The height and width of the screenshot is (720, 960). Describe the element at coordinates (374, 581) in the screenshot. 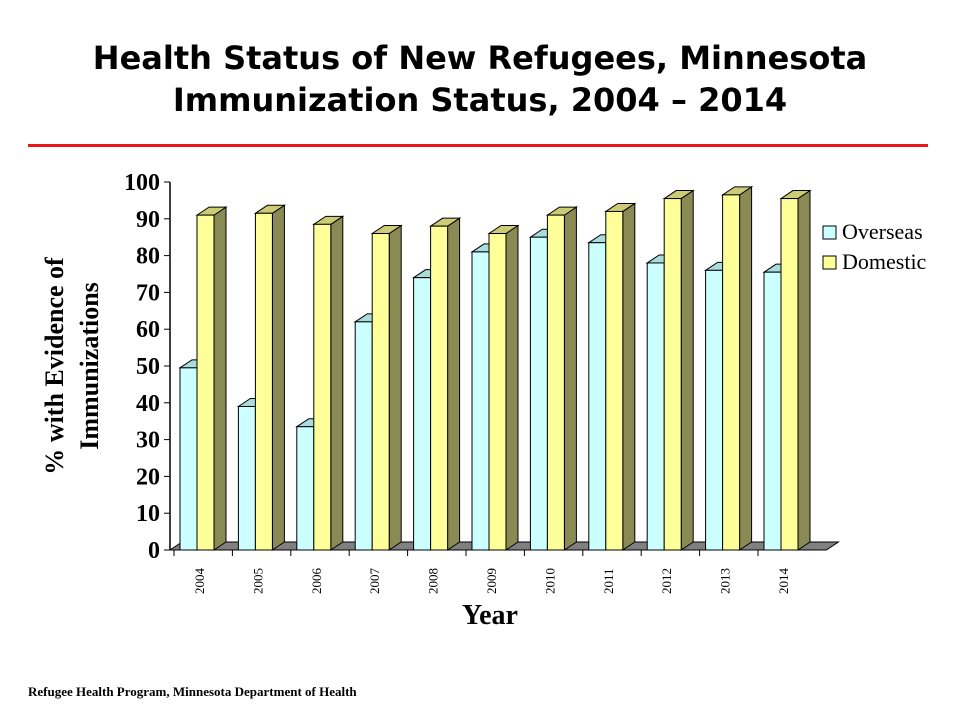

I see `x-tick-label: 2007` at that location.